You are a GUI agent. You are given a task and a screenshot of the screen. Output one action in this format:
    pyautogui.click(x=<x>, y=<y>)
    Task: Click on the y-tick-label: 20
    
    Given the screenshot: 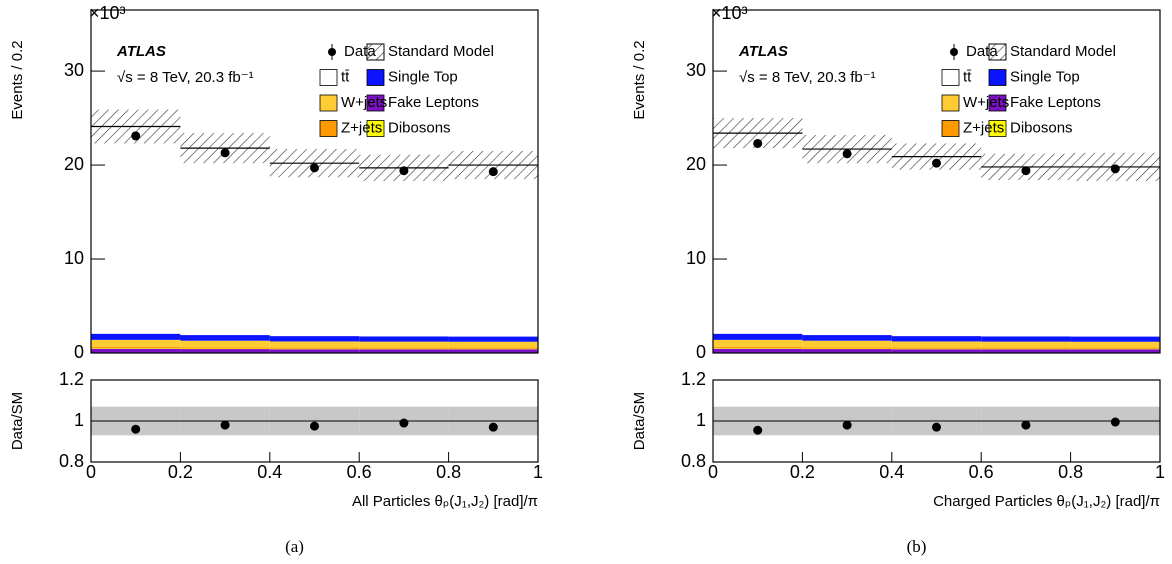 What is the action you would take?
    pyautogui.click(x=74, y=164)
    